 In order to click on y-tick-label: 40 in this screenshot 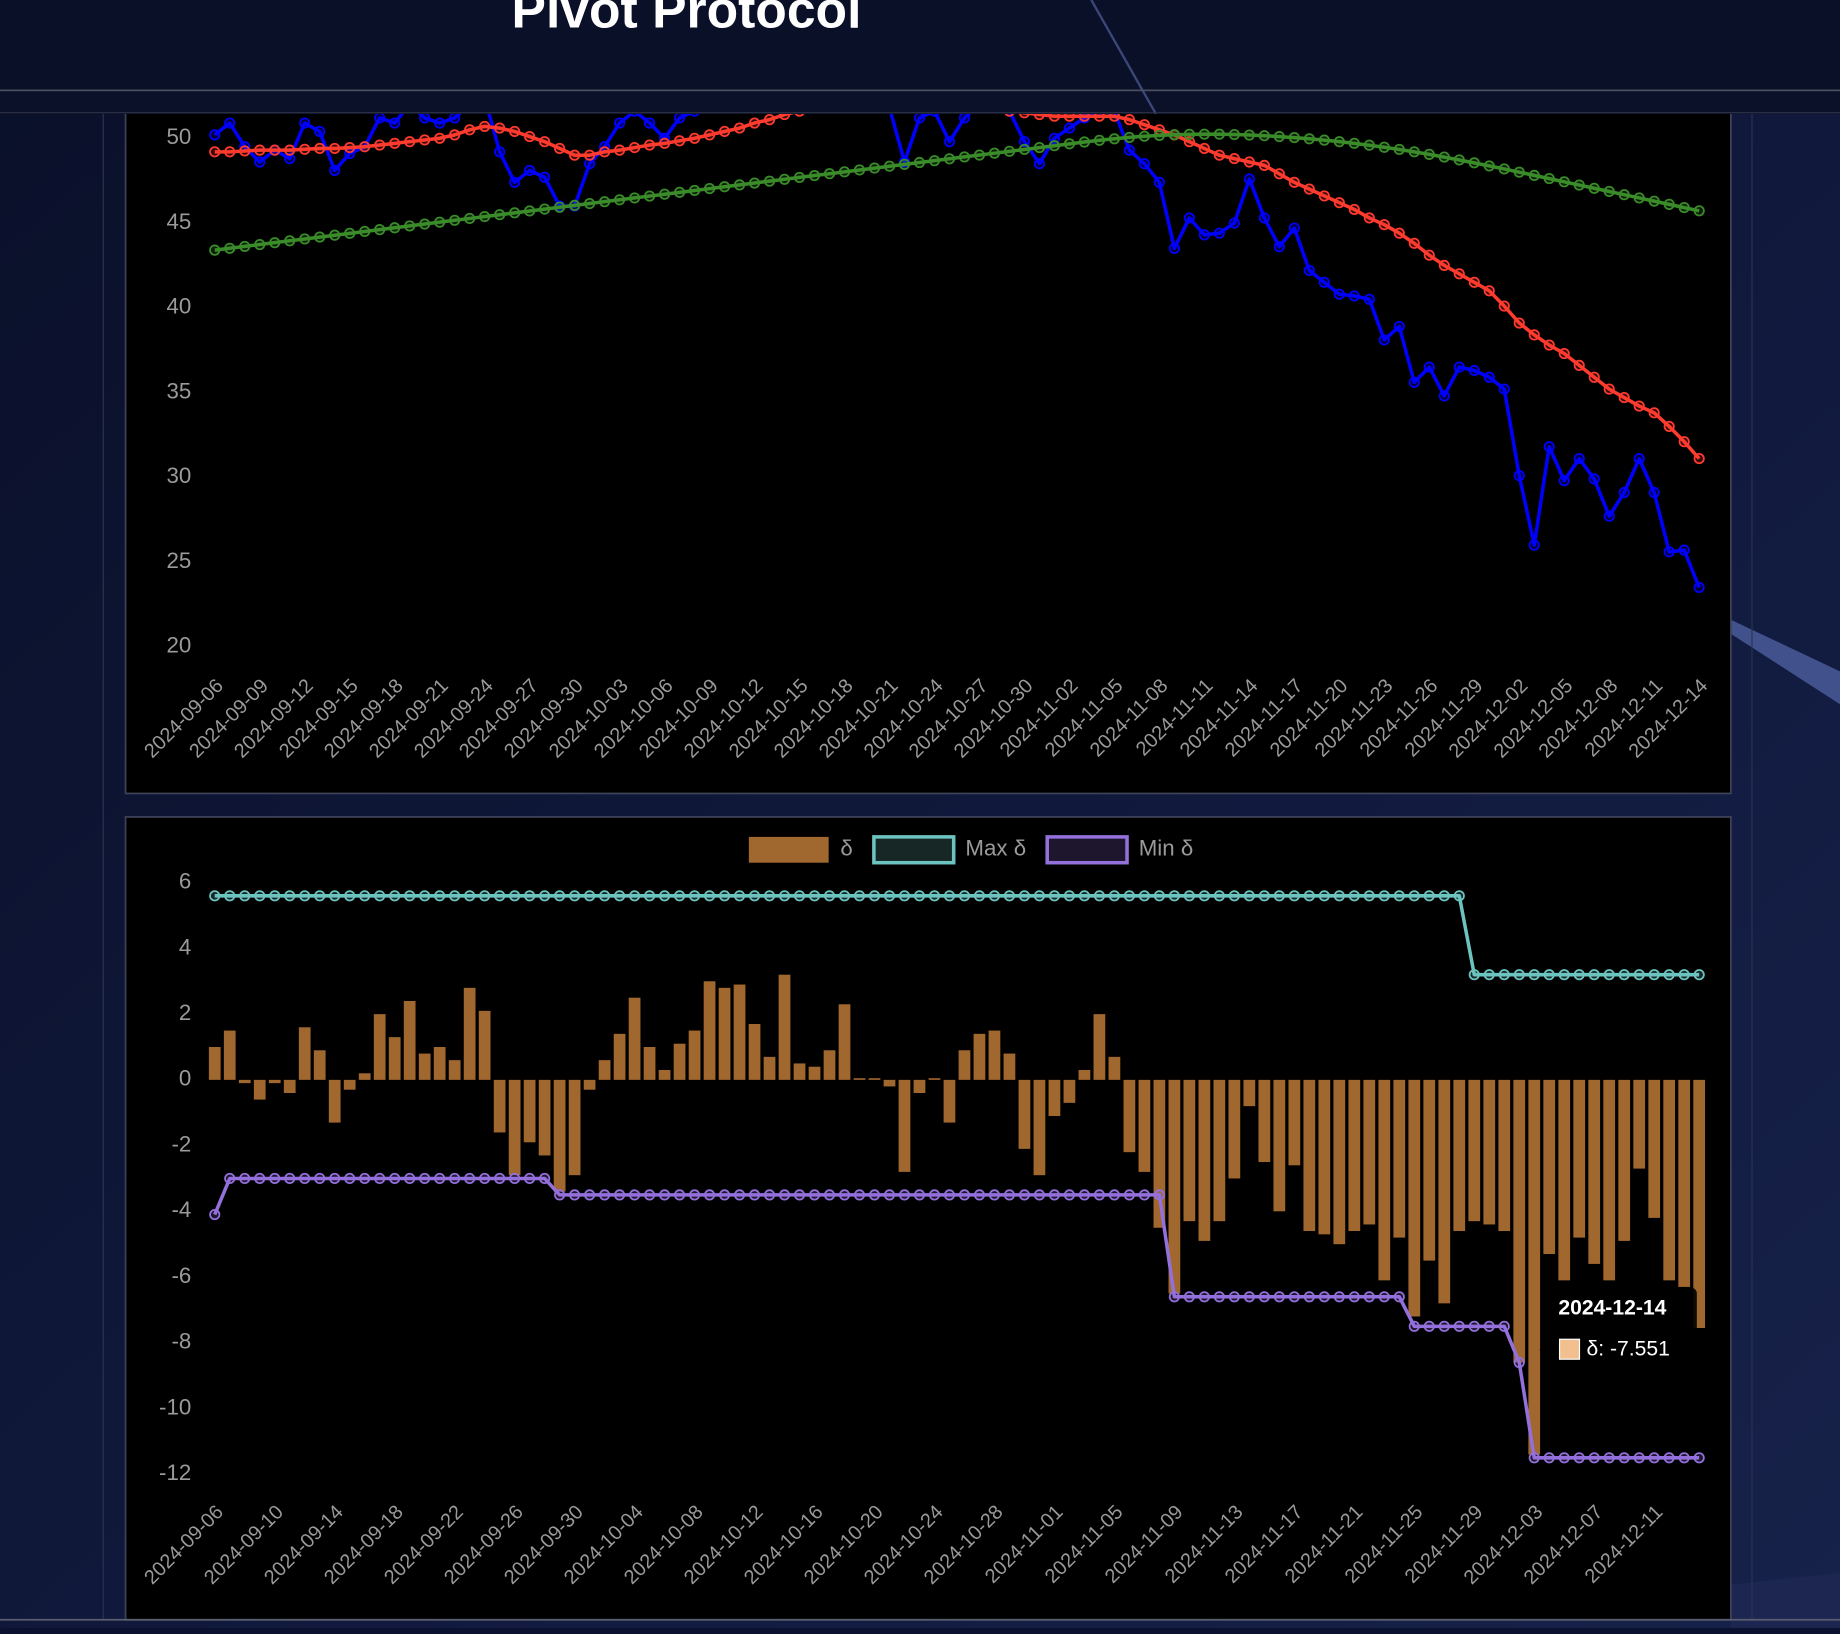, I will do `click(178, 306)`.